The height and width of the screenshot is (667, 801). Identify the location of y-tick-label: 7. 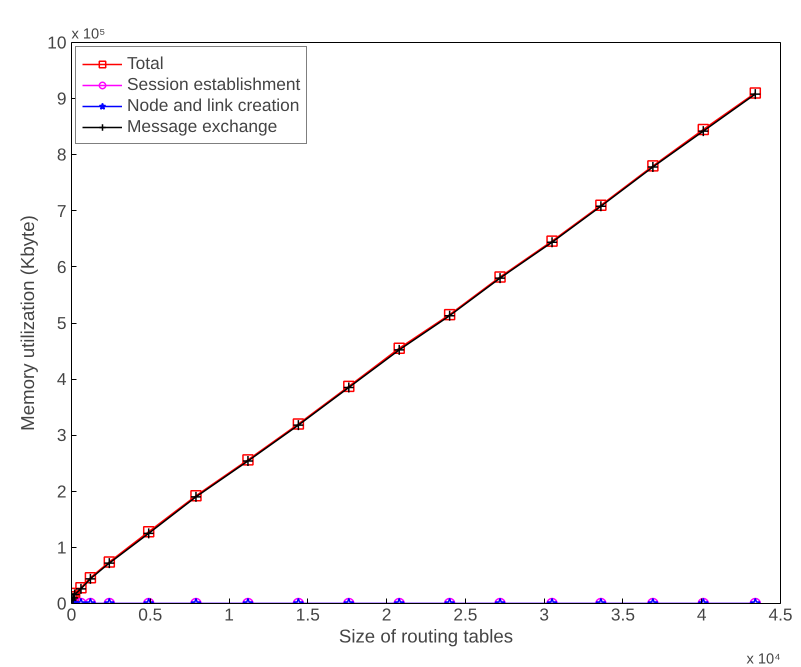
(61, 210).